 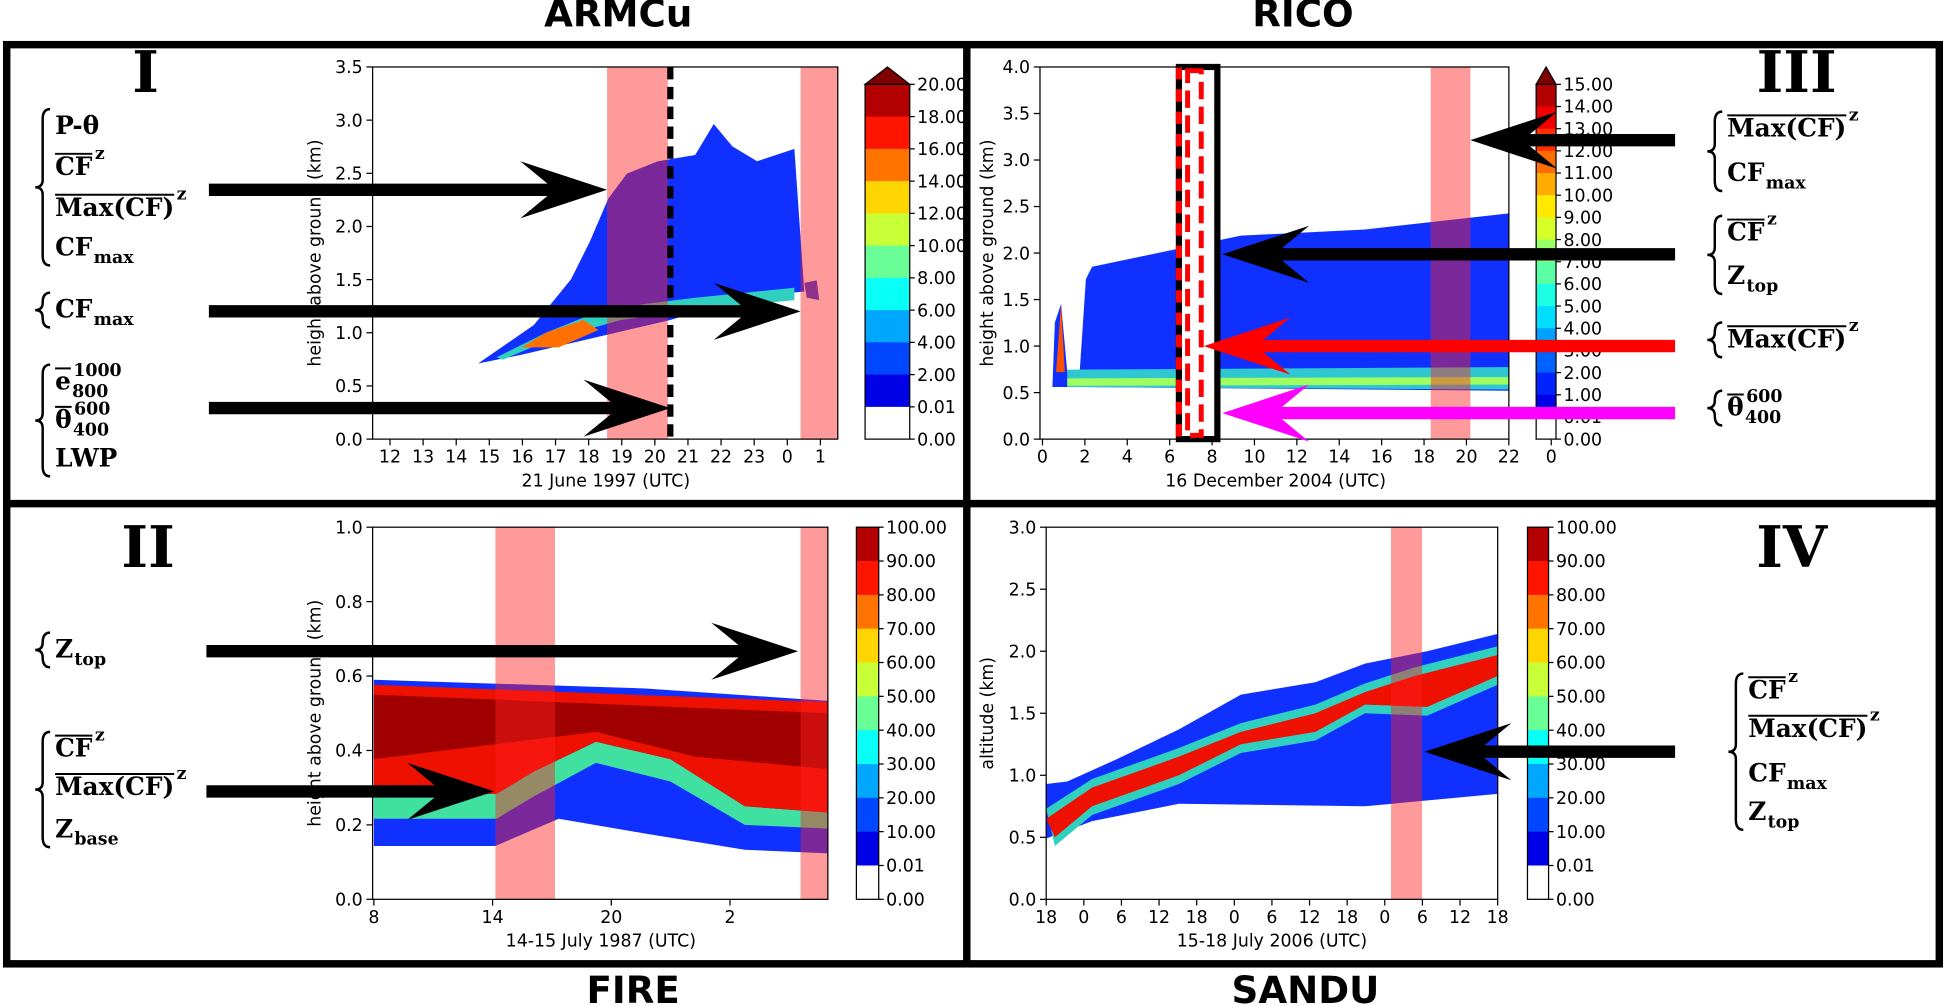 I want to click on y-tick-label: 0.6, so click(x=349, y=677).